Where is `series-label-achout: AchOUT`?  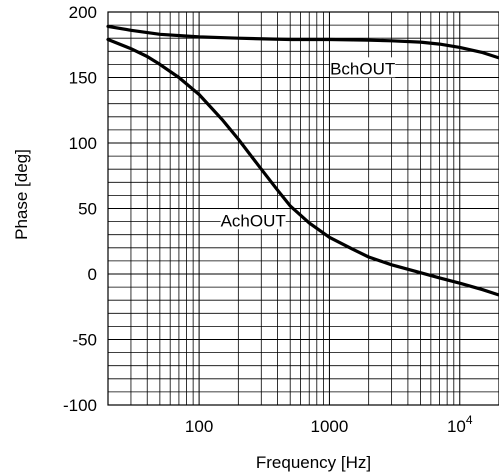
series-label-achout: AchOUT is located at coordinates (253, 220).